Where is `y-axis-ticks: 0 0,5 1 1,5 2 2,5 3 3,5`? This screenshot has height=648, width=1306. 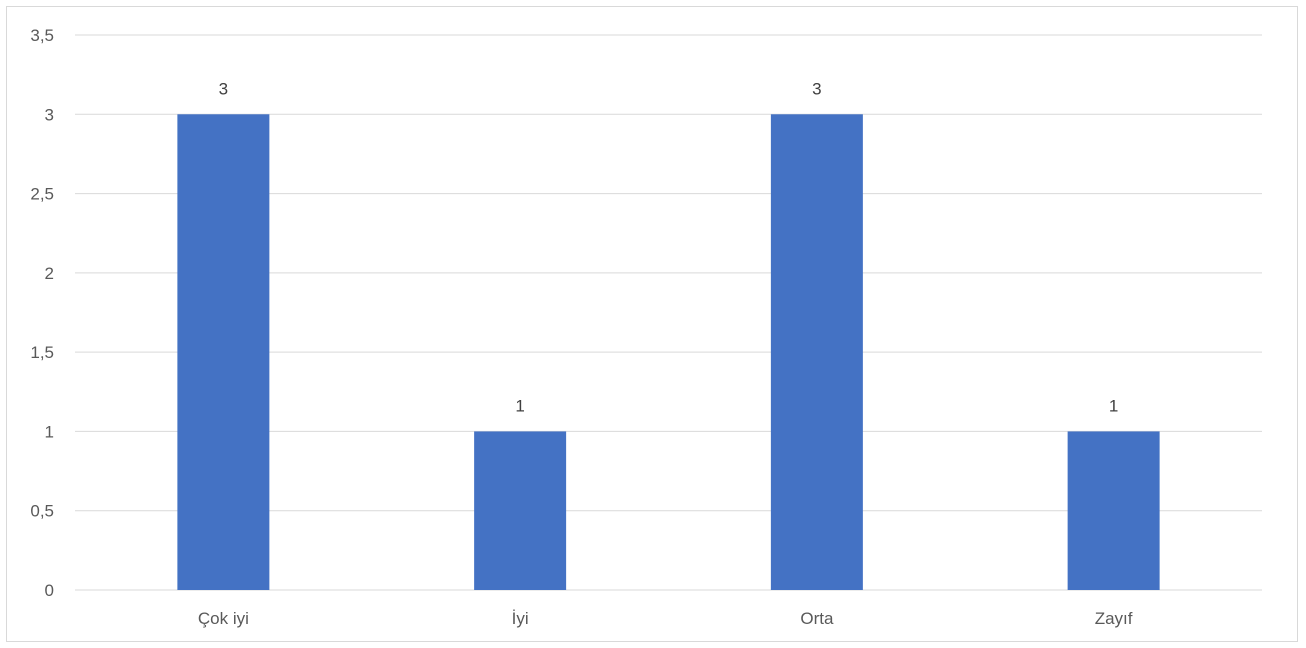 y-axis-ticks: 0 0,5 1 1,5 2 2,5 3 3,5 is located at coordinates (42, 313).